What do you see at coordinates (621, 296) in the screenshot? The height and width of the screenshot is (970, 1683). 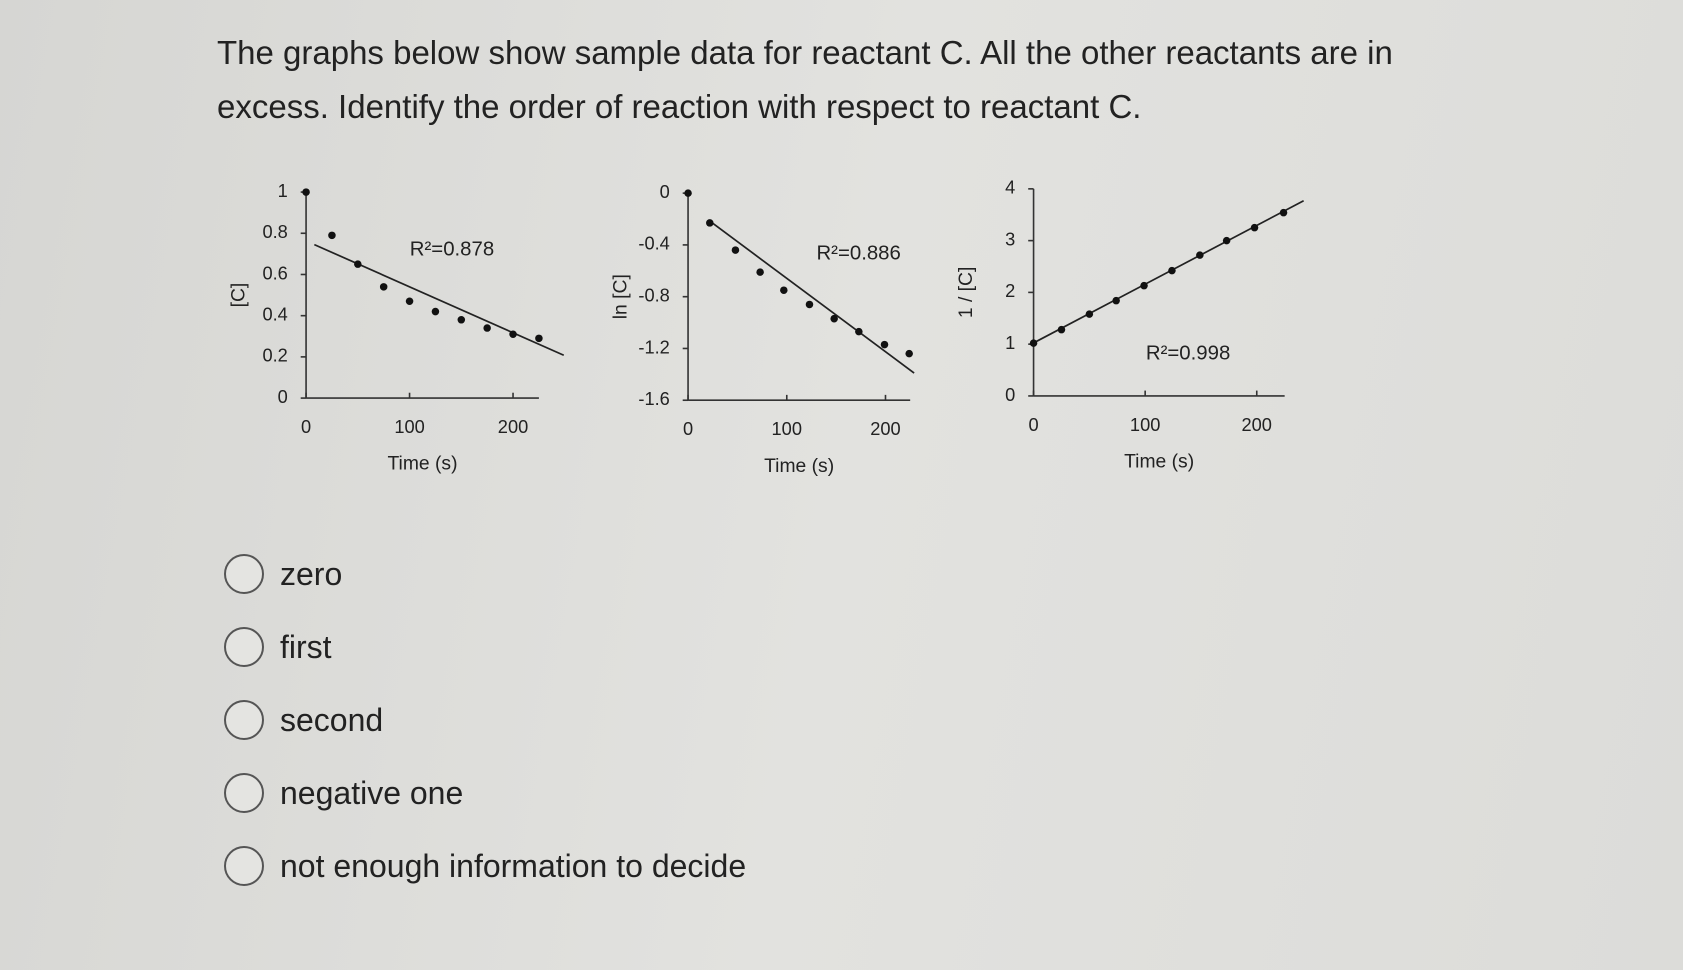 I see `y-axis-label: ln [C]` at bounding box center [621, 296].